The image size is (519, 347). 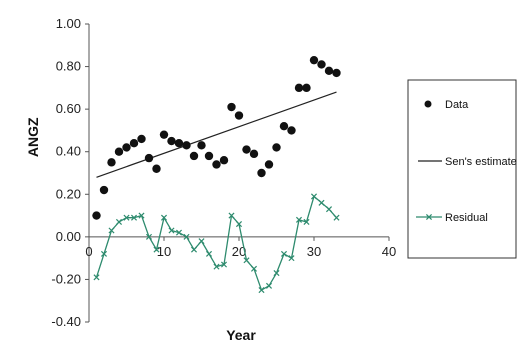 I want to click on legend-box, so click(x=462, y=169).